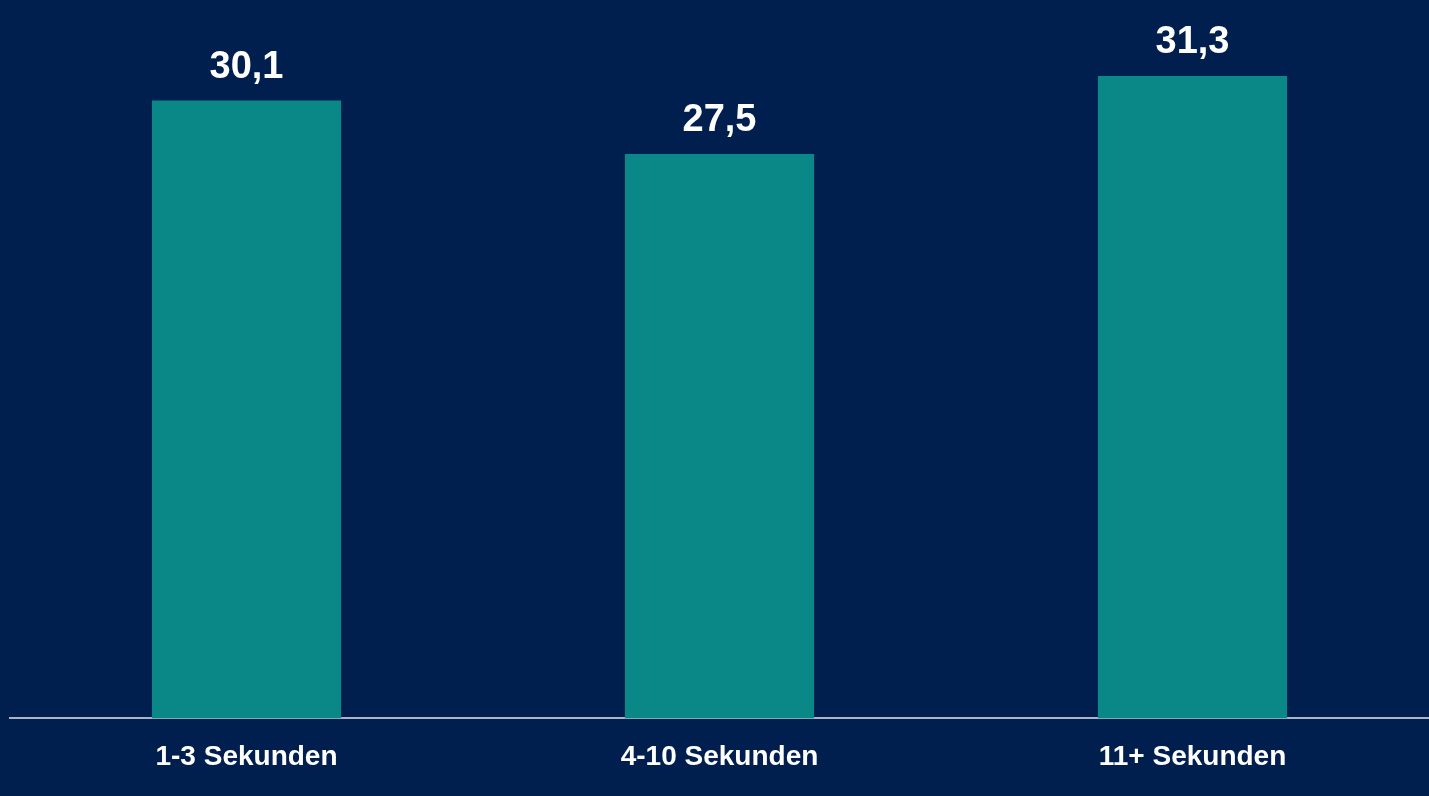 This screenshot has height=796, width=1429. Describe the element at coordinates (1192, 755) in the screenshot. I see `x-tick-label: 11+ Sekunden` at that location.